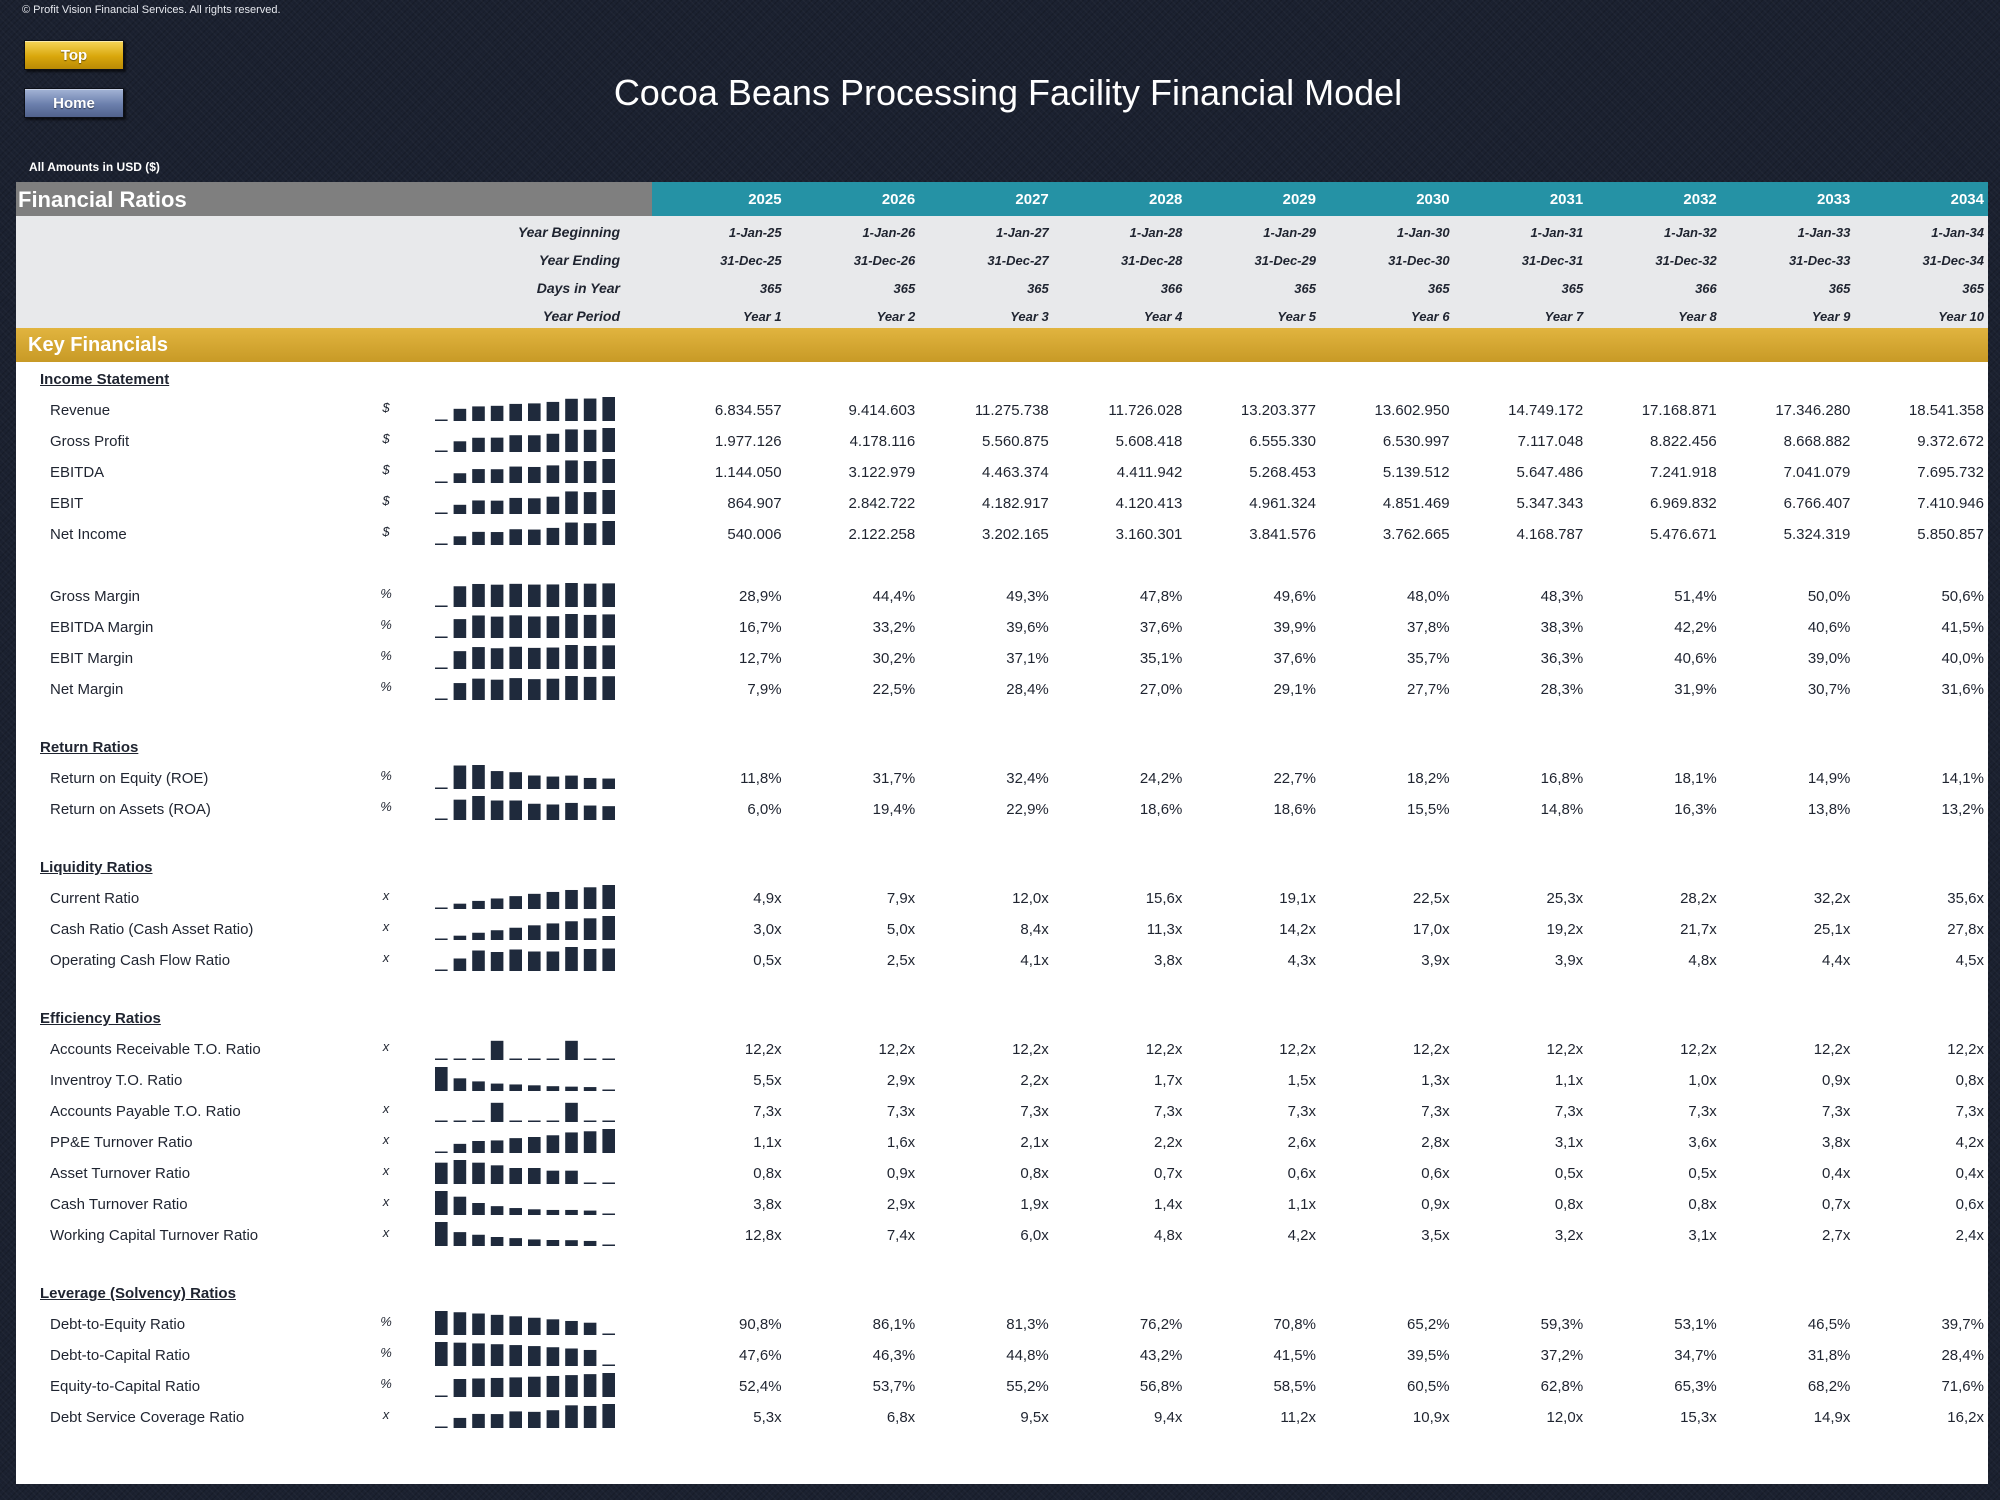 Image resolution: width=2000 pixels, height=1500 pixels. Describe the element at coordinates (1564, 316) in the screenshot. I see `info-cell: Year 7` at that location.